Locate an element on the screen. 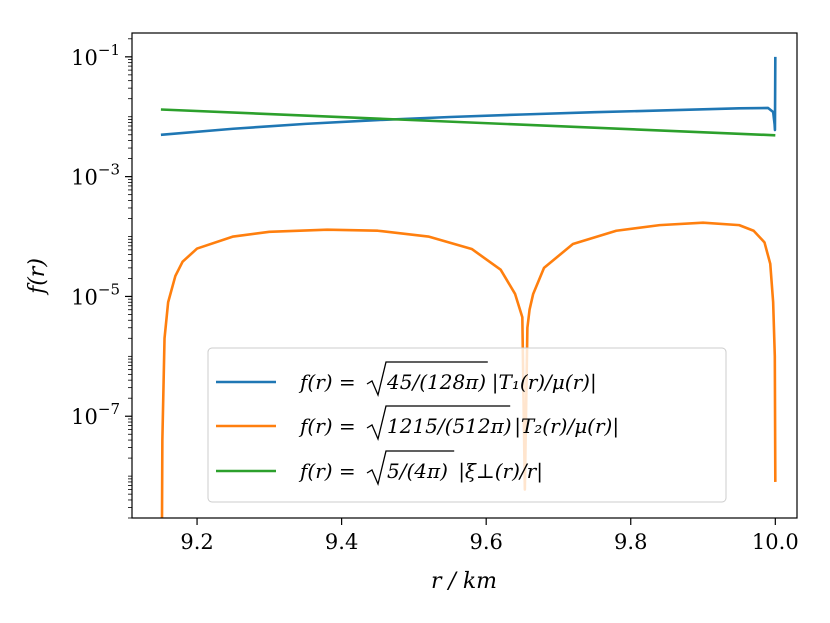 Image resolution: width=830 pixels, height=623 pixels. legend-radicand-2: 1215/(512π) is located at coordinates (449, 426).